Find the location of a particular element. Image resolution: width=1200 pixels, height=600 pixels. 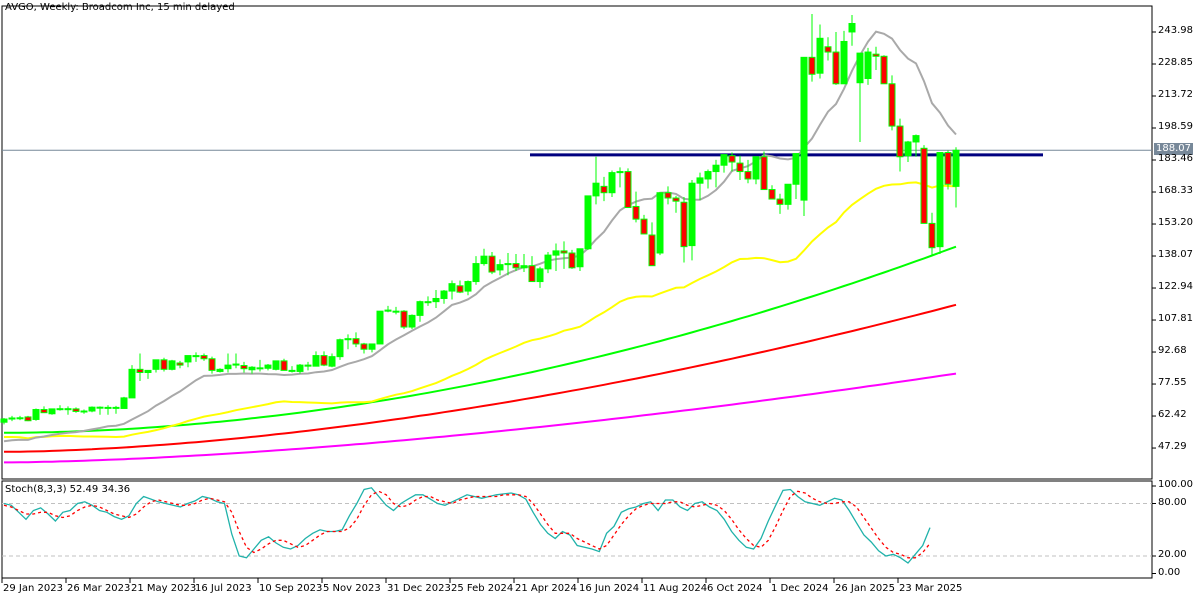

price-tick-label: 62.42 is located at coordinates (1172, 415).